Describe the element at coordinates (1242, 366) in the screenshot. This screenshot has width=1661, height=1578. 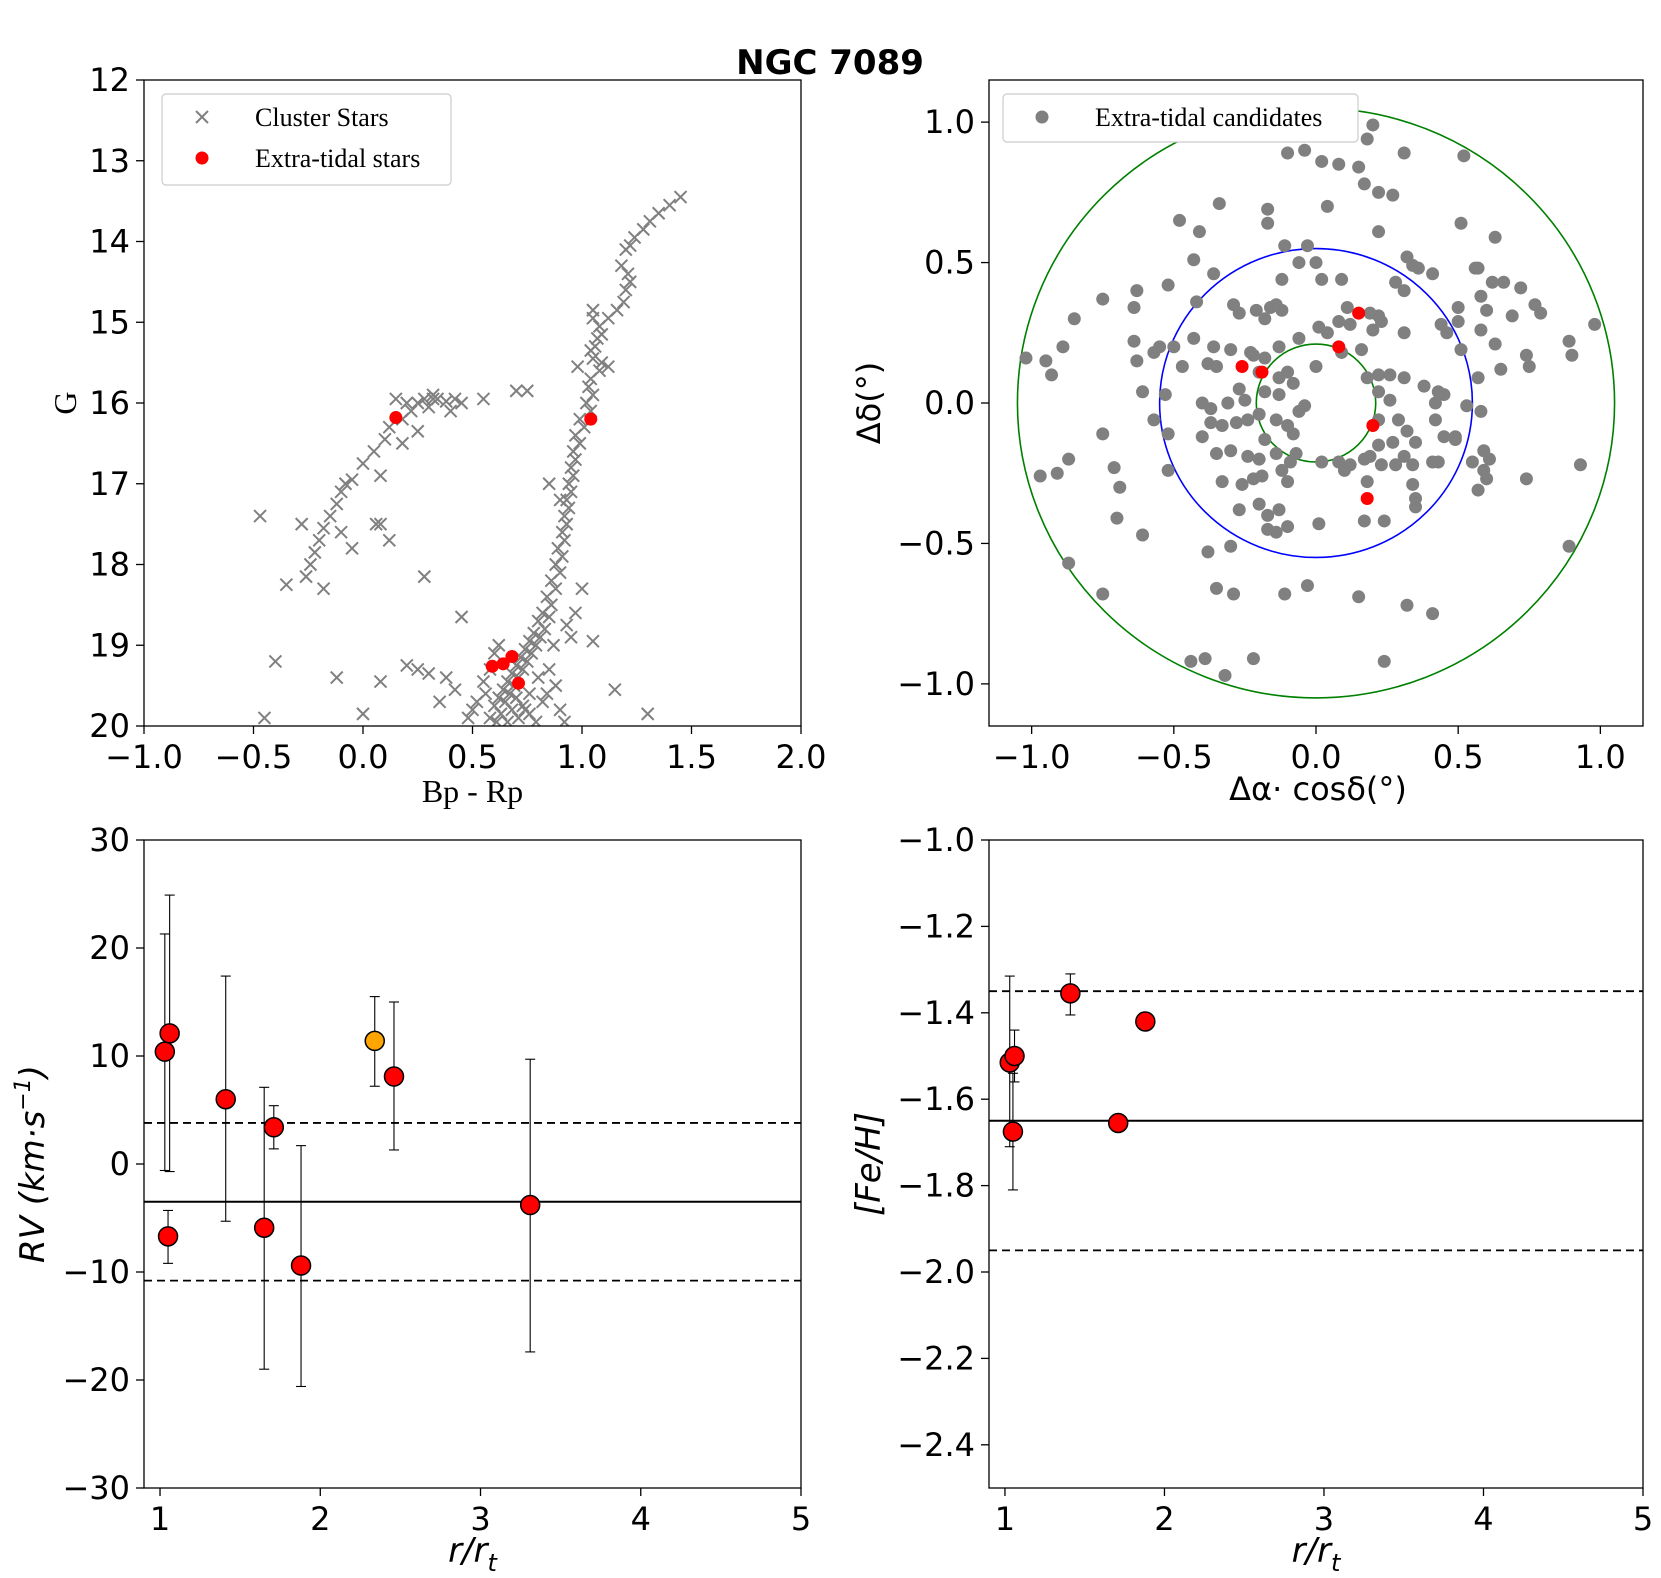
I see `extra-tidal-star-point` at that location.